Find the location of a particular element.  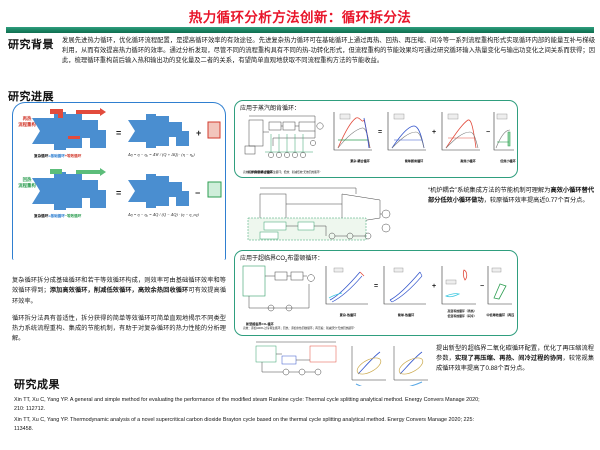

section-label-results: 研究成果 is located at coordinates (37, 385).